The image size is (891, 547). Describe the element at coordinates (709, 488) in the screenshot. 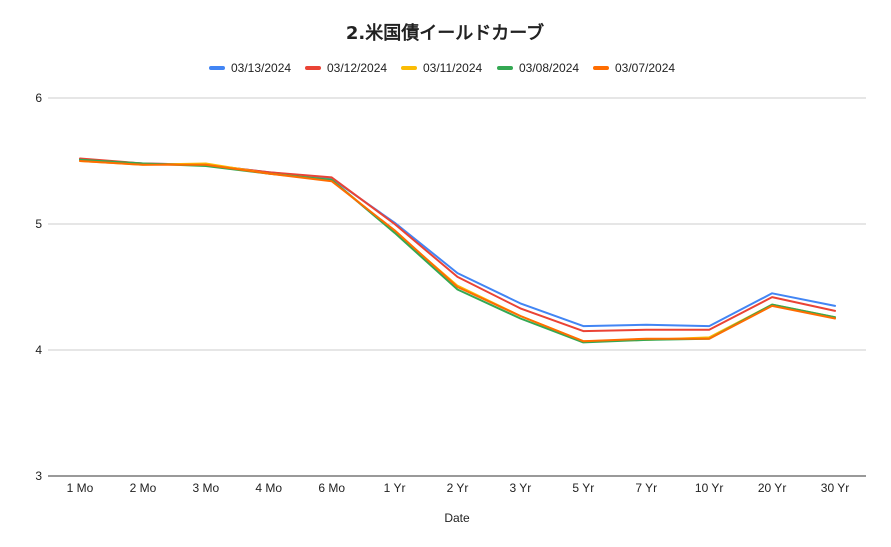

I see `x-tick-label: 10 Yr` at that location.